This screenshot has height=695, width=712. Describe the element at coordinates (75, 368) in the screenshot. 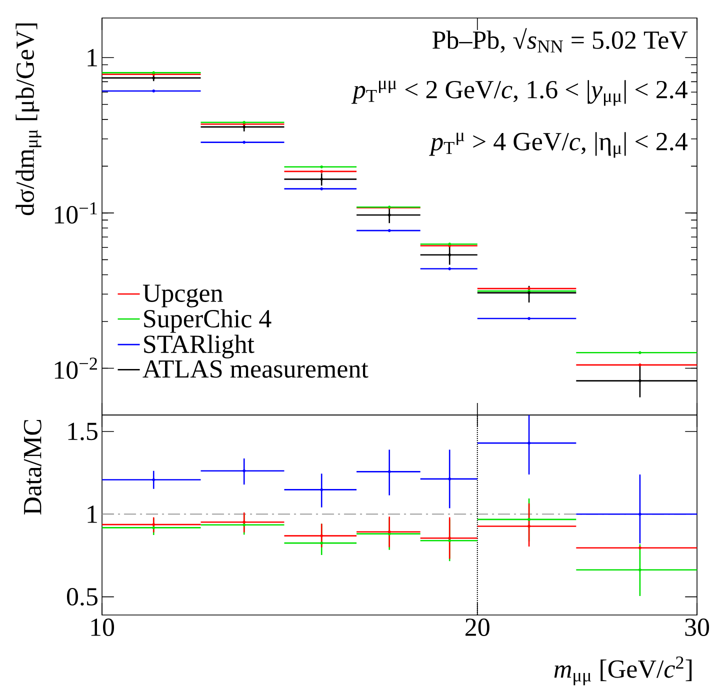

I see `y-tick-label: 10$^{−2}$` at that location.